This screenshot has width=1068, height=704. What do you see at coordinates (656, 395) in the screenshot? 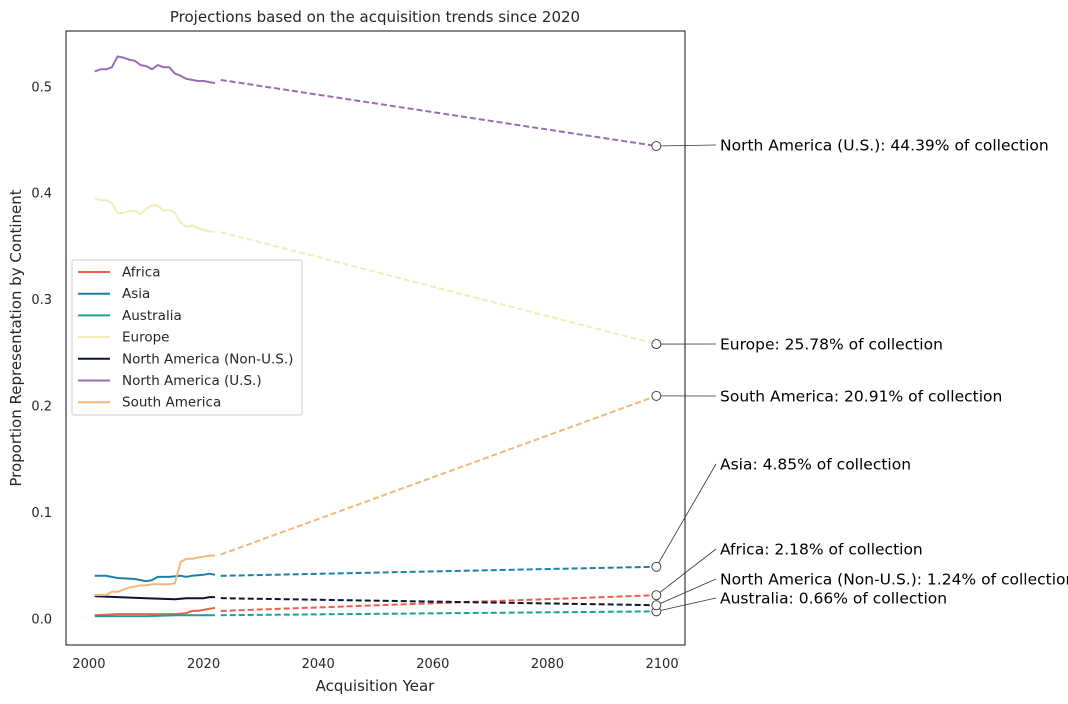
I see `endpoint-marker-south-america` at bounding box center [656, 395].